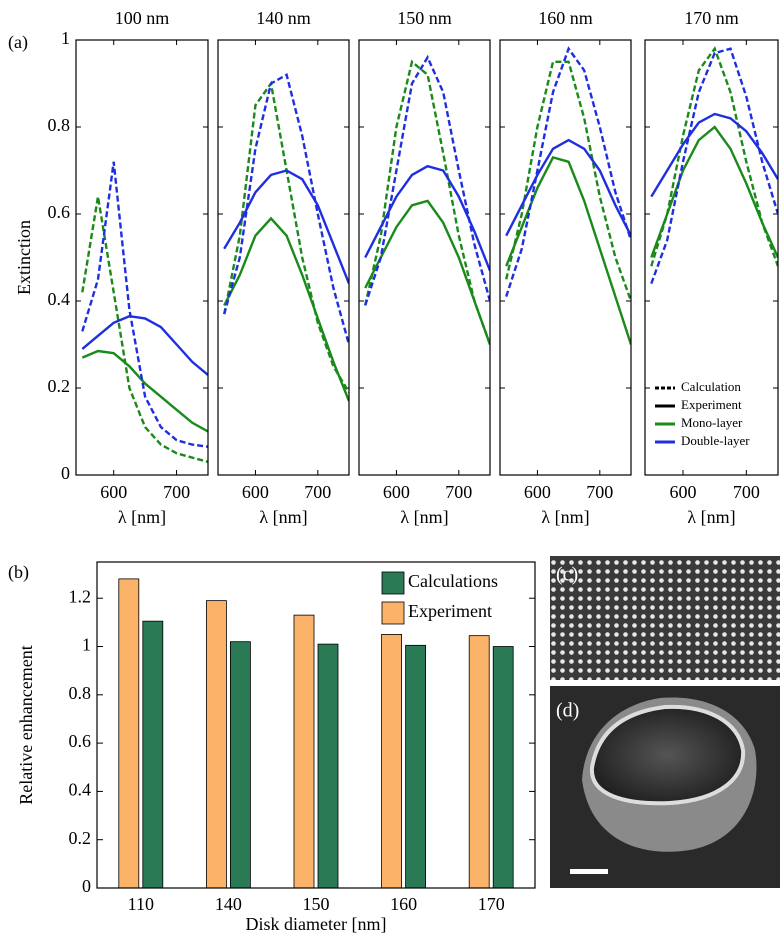 The width and height of the screenshot is (780, 941). Describe the element at coordinates (424, 18) in the screenshot. I see `subplot-title: 150 nm` at that location.